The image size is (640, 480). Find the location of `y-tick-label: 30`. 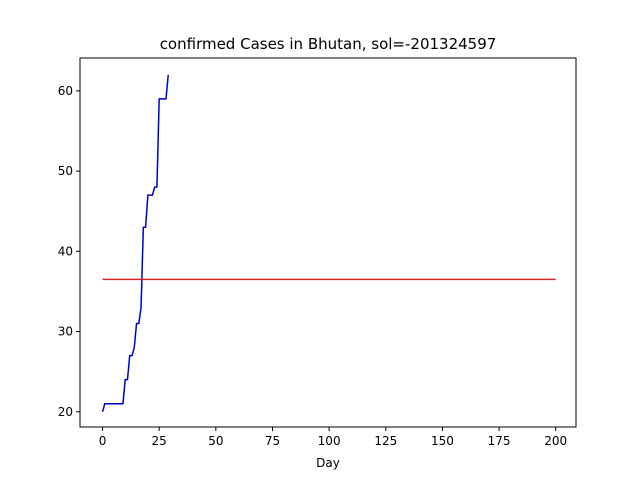

y-tick-label: 30 is located at coordinates (65, 332).